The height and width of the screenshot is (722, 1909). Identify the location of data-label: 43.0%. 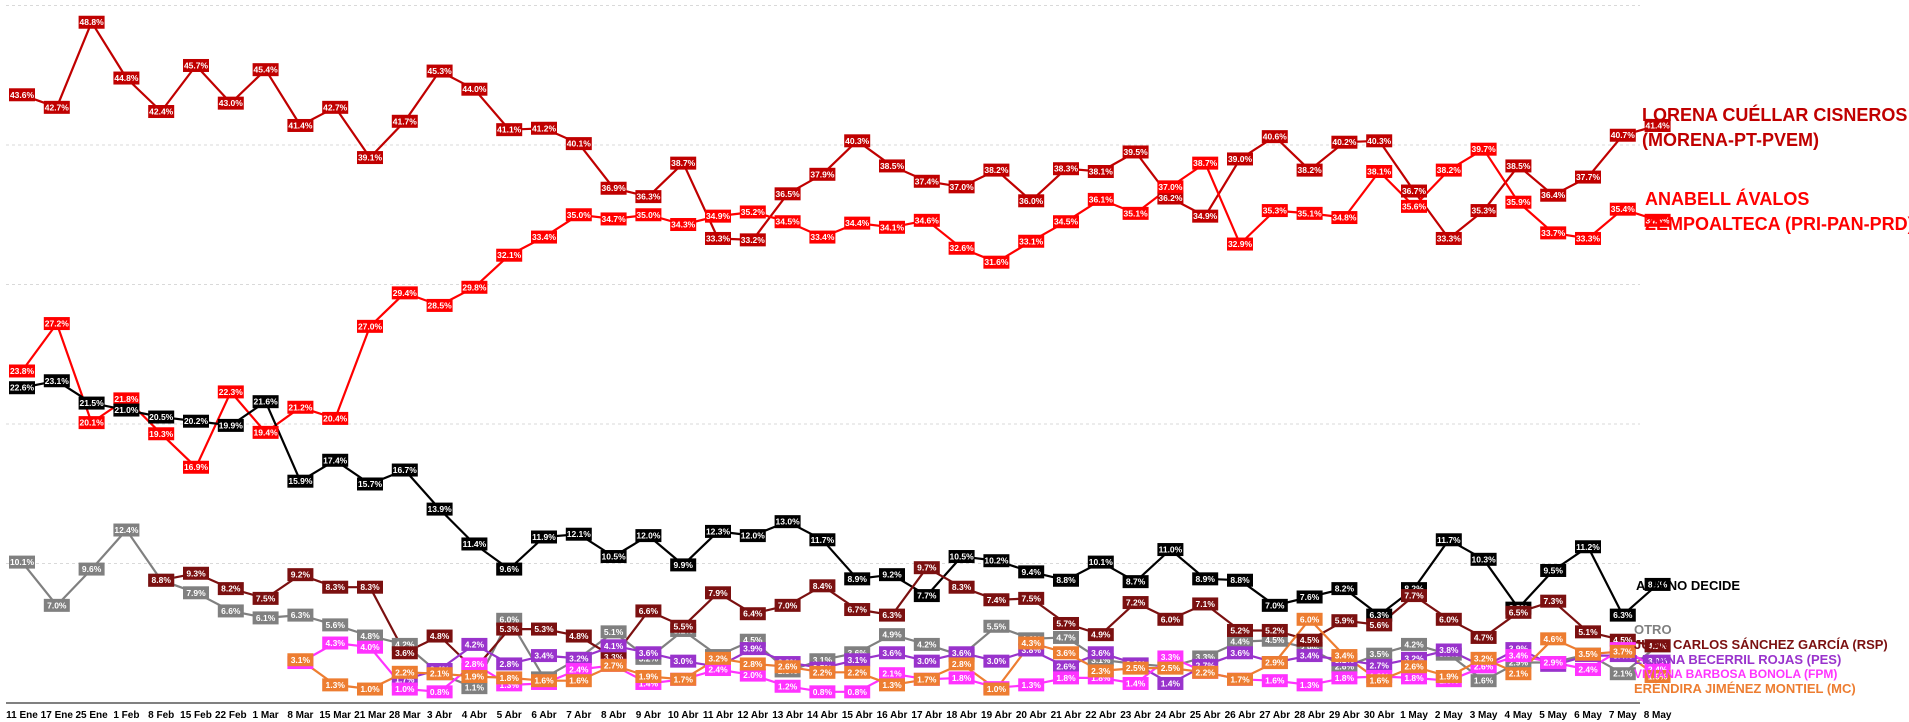
(231, 103).